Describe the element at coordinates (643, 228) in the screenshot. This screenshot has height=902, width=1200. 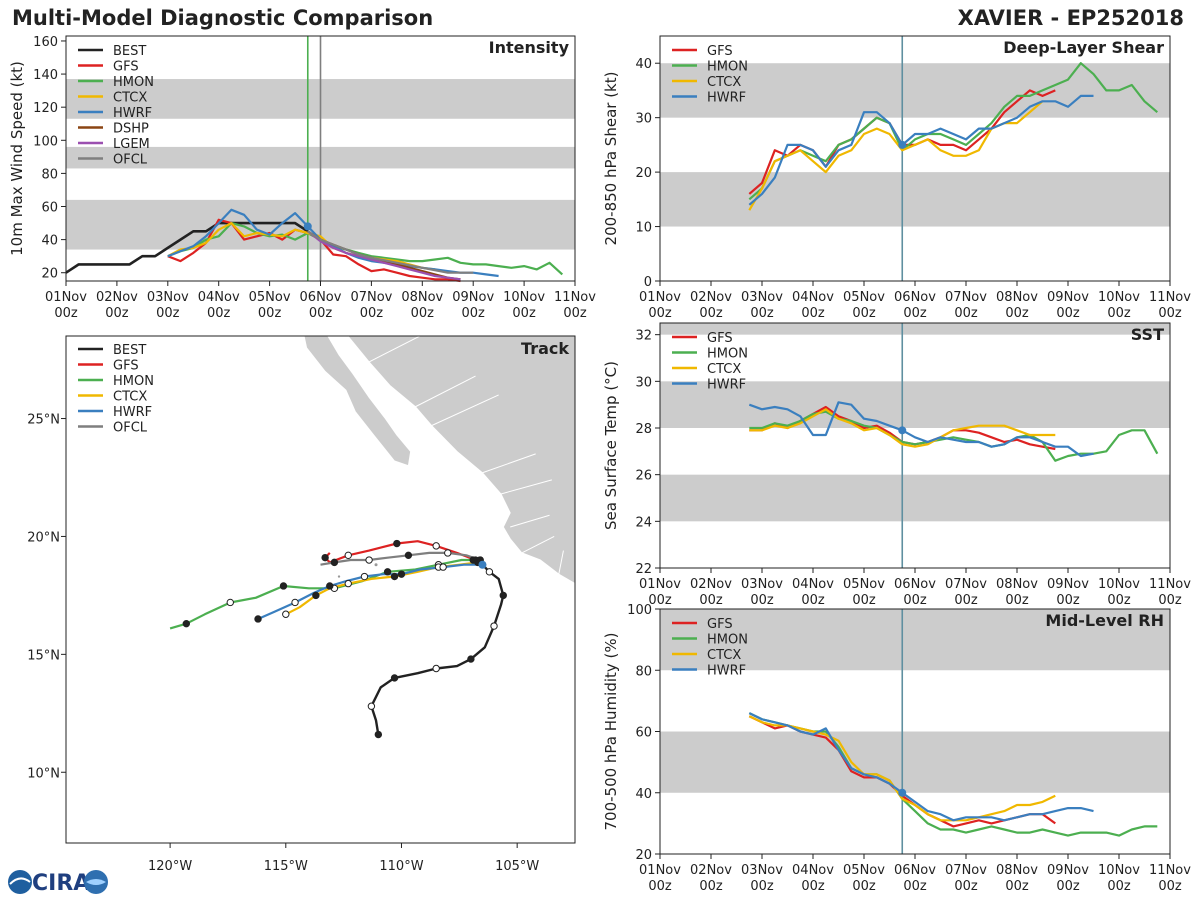
I see `shear-ytick-label: 10` at that location.